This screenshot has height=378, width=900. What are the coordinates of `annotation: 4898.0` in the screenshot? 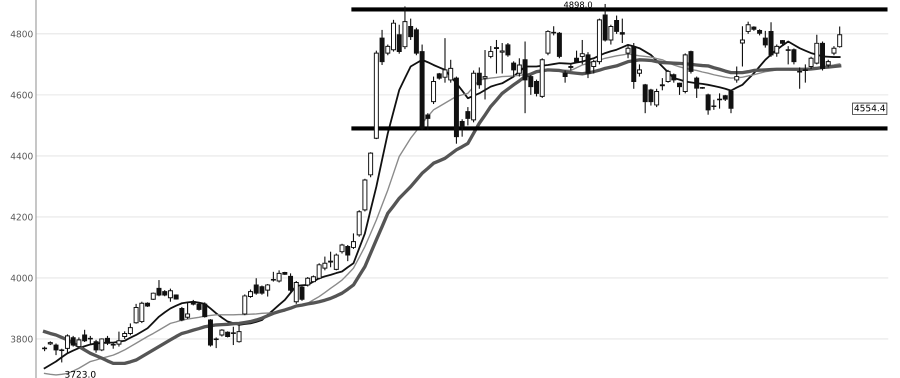 It's located at (578, 5).